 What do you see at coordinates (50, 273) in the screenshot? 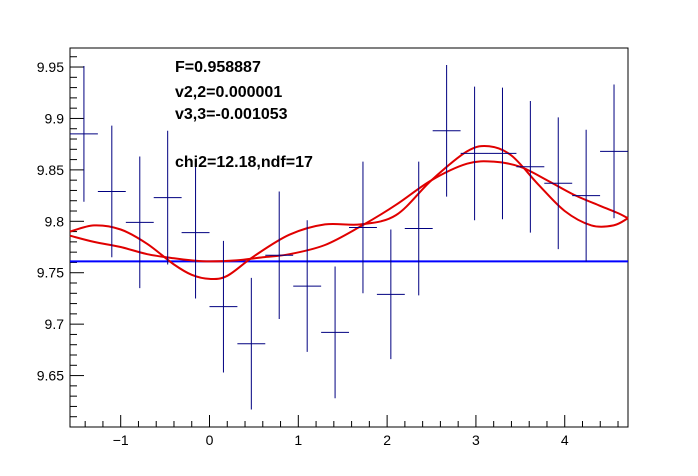
I see `y-tick-label: 9.75` at bounding box center [50, 273].